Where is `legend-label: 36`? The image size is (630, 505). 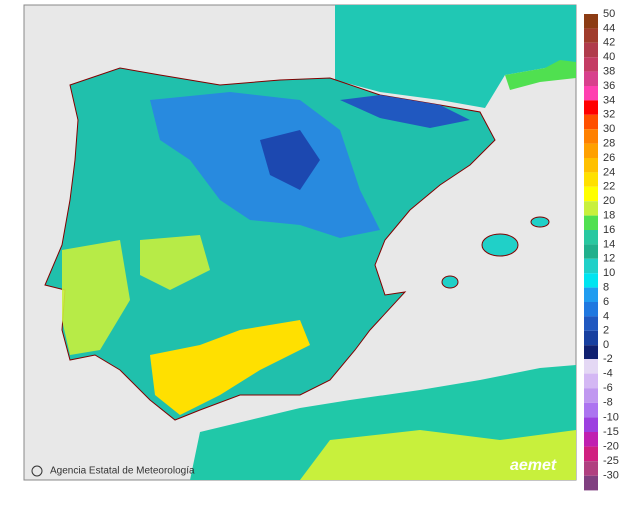
legend-label: 36 is located at coordinates (609, 86).